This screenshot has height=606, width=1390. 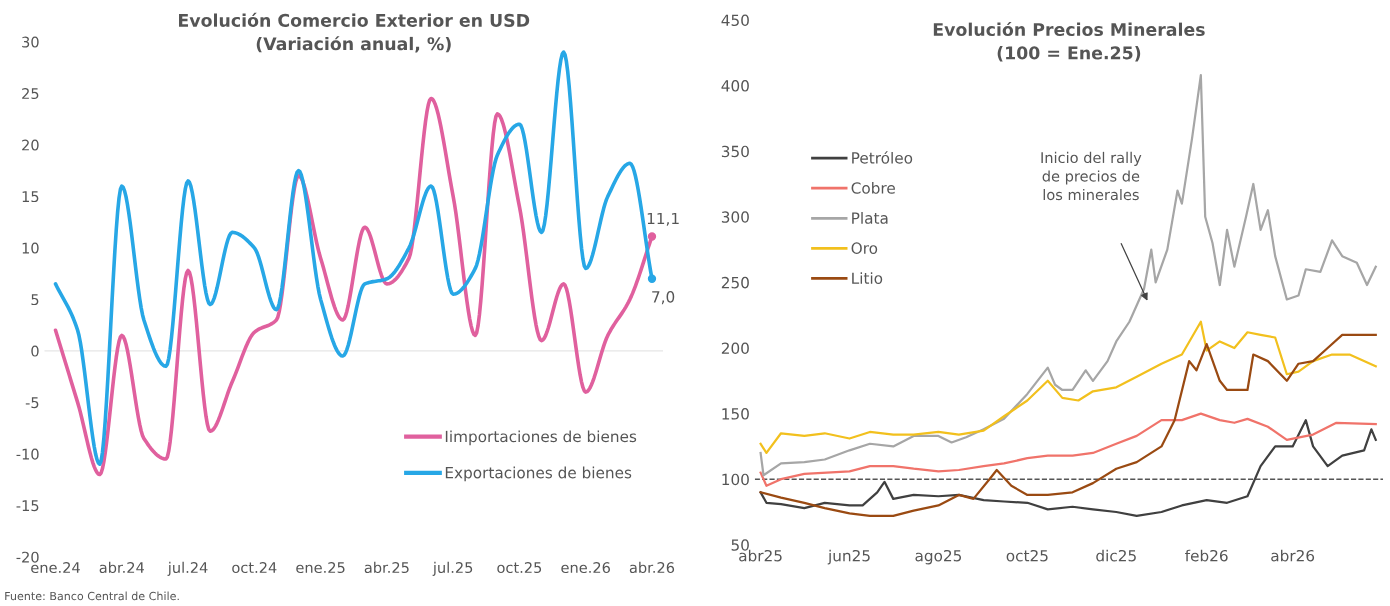 What do you see at coordinates (735, 20) in the screenshot?
I see `y-tick-label: 450` at bounding box center [735, 20].